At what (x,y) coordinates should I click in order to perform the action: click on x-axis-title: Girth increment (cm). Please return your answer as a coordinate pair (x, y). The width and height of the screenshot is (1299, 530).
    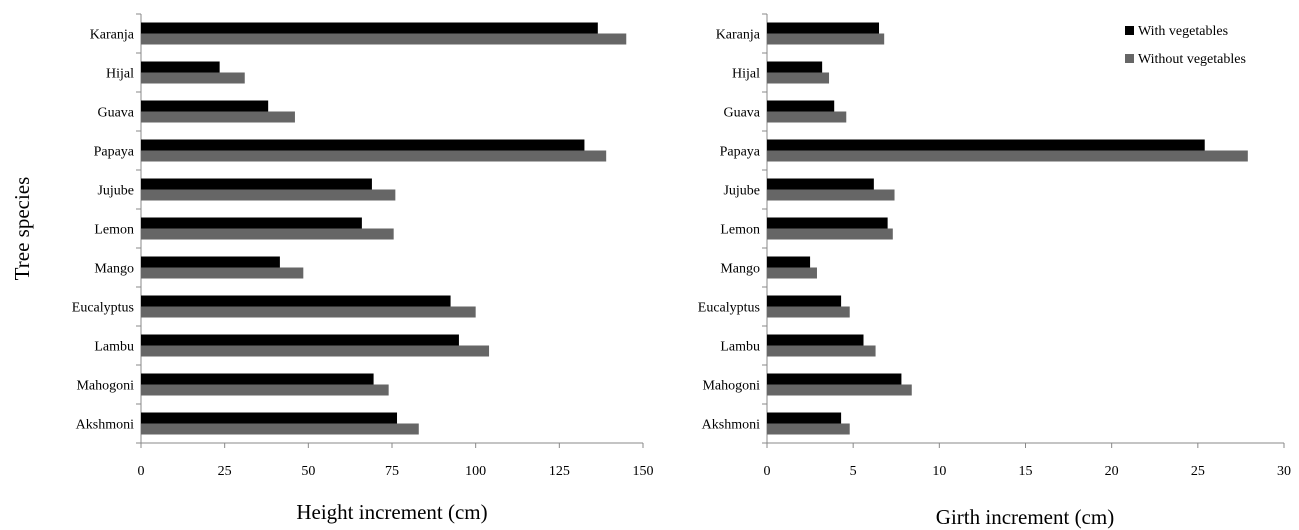
    Looking at the image, I should click on (1025, 517).